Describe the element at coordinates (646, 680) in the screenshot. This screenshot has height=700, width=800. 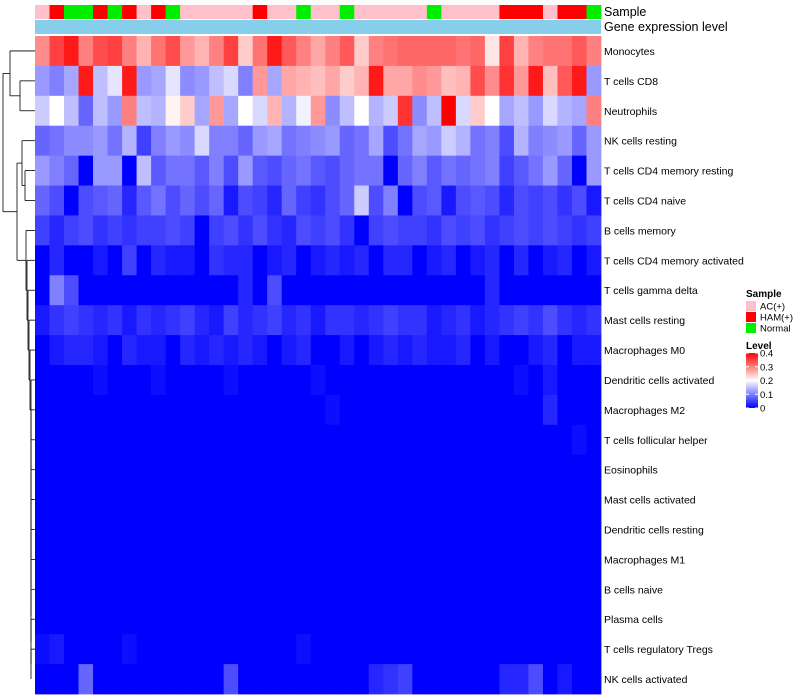
I see `row-label: NK cells activated` at that location.